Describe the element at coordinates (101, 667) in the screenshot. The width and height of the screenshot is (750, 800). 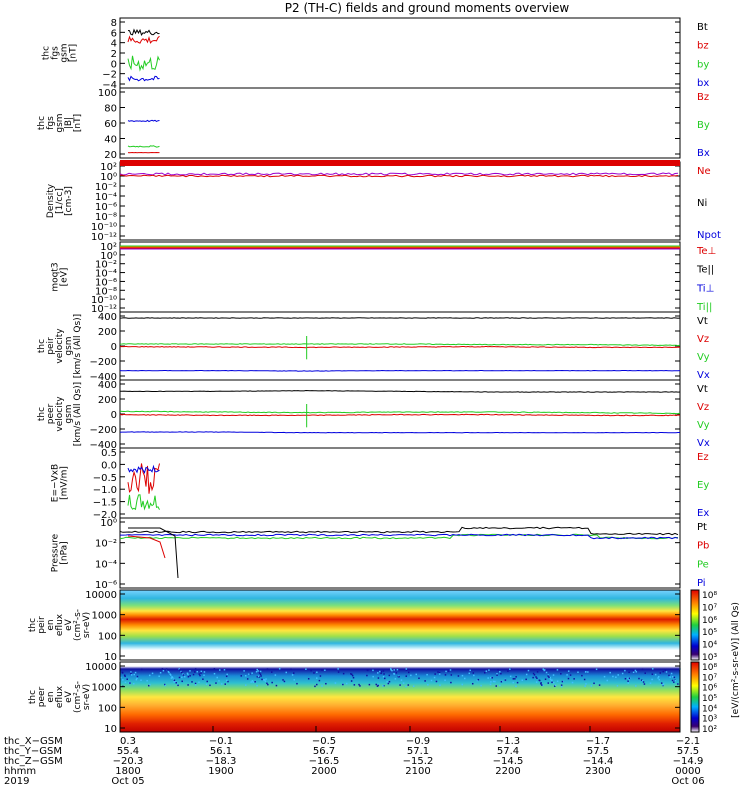
I see `y-tick-label: 10000` at that location.